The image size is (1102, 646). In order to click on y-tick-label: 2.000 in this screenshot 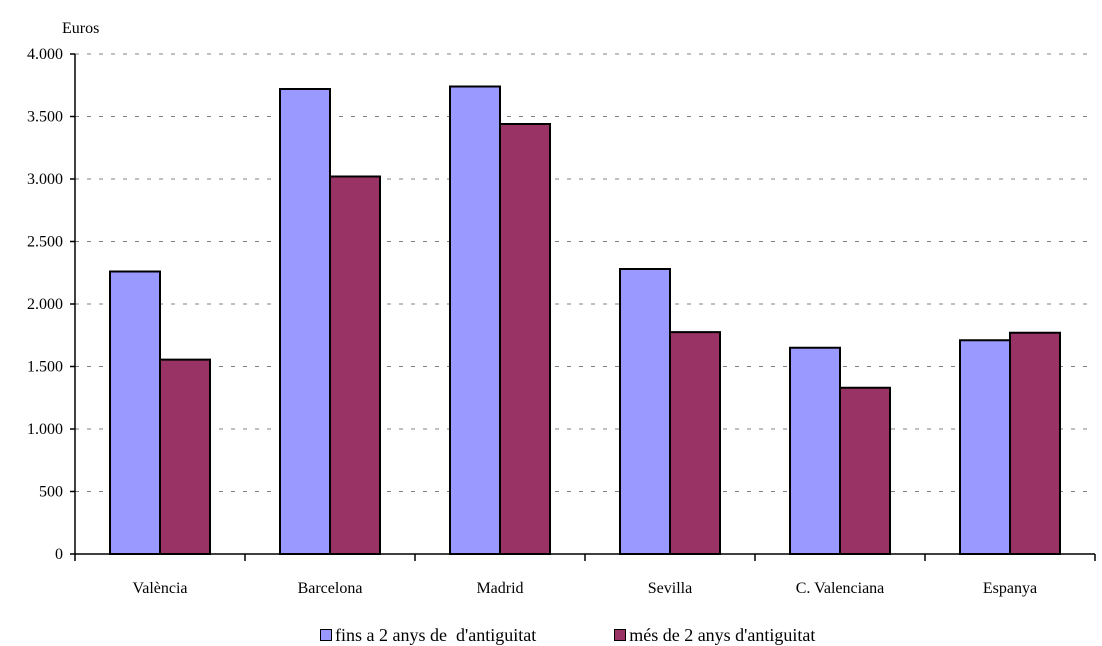, I will do `click(45, 304)`.